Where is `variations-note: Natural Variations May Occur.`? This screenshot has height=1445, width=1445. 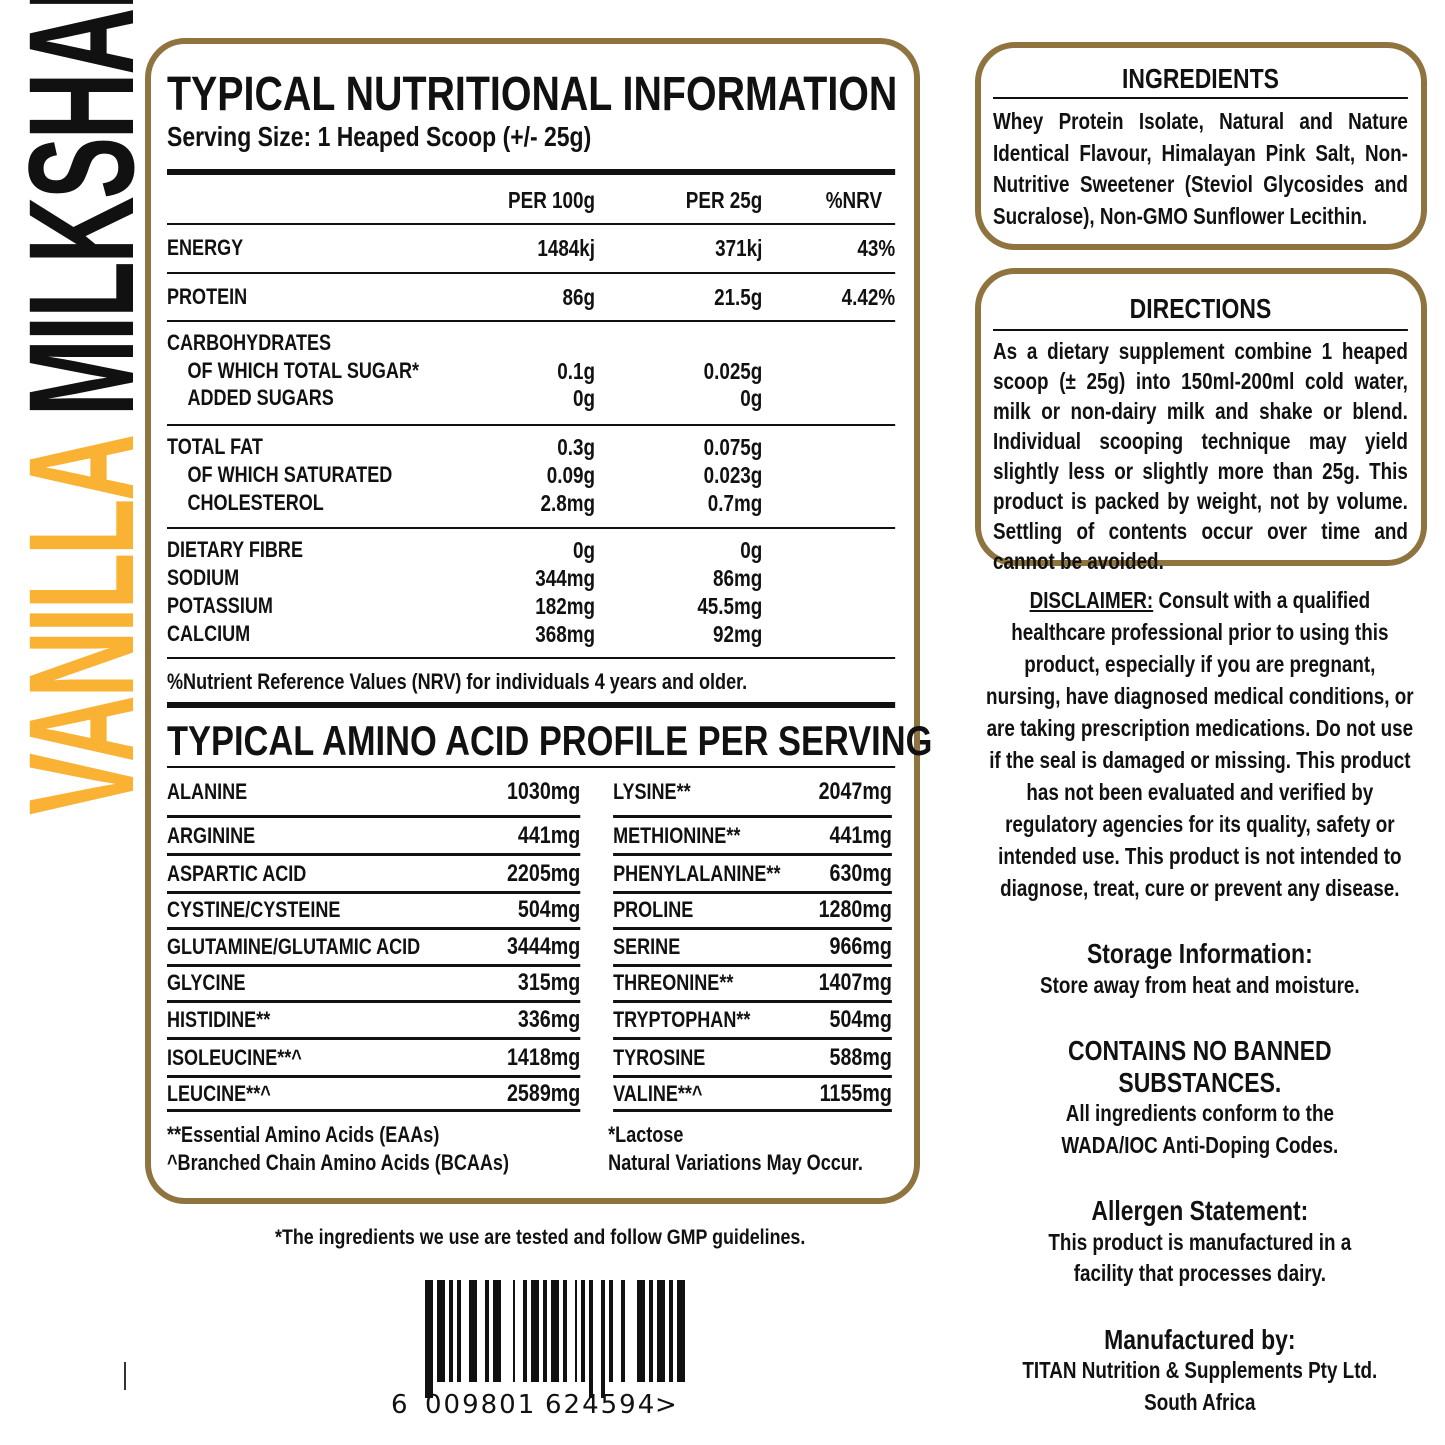 variations-note: Natural Variations May Occur. is located at coordinates (735, 1162).